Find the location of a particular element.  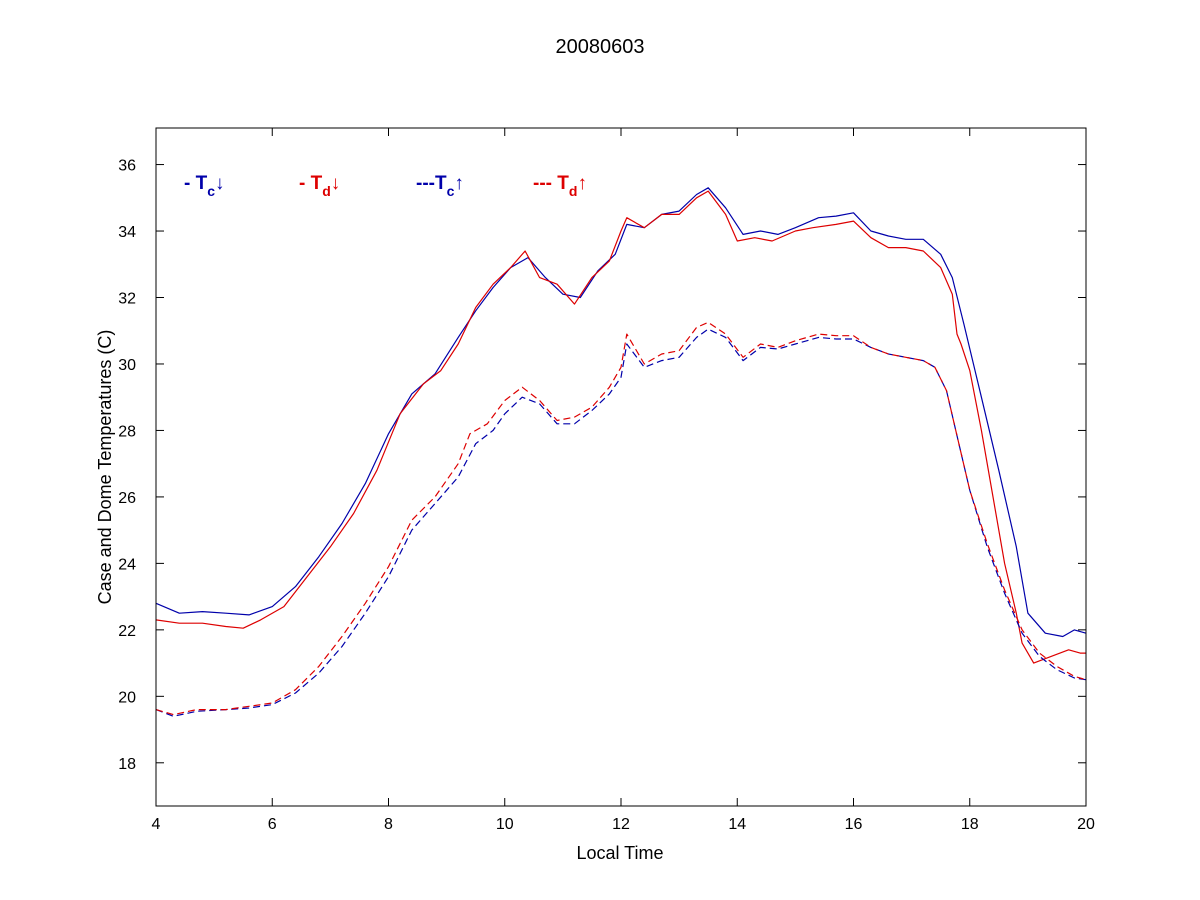

legend-entry-3: ---Tc↑ is located at coordinates (440, 186).